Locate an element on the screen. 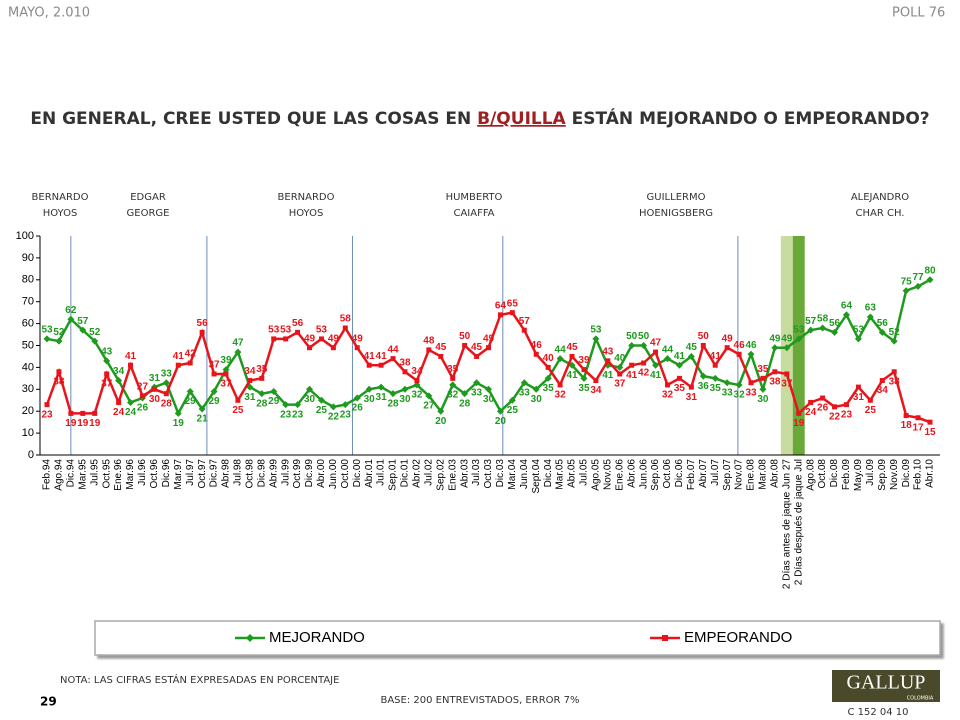 Image resolution: width=960 pixels, height=720 pixels. x-tick-label: Nov.05 is located at coordinates (607, 474).